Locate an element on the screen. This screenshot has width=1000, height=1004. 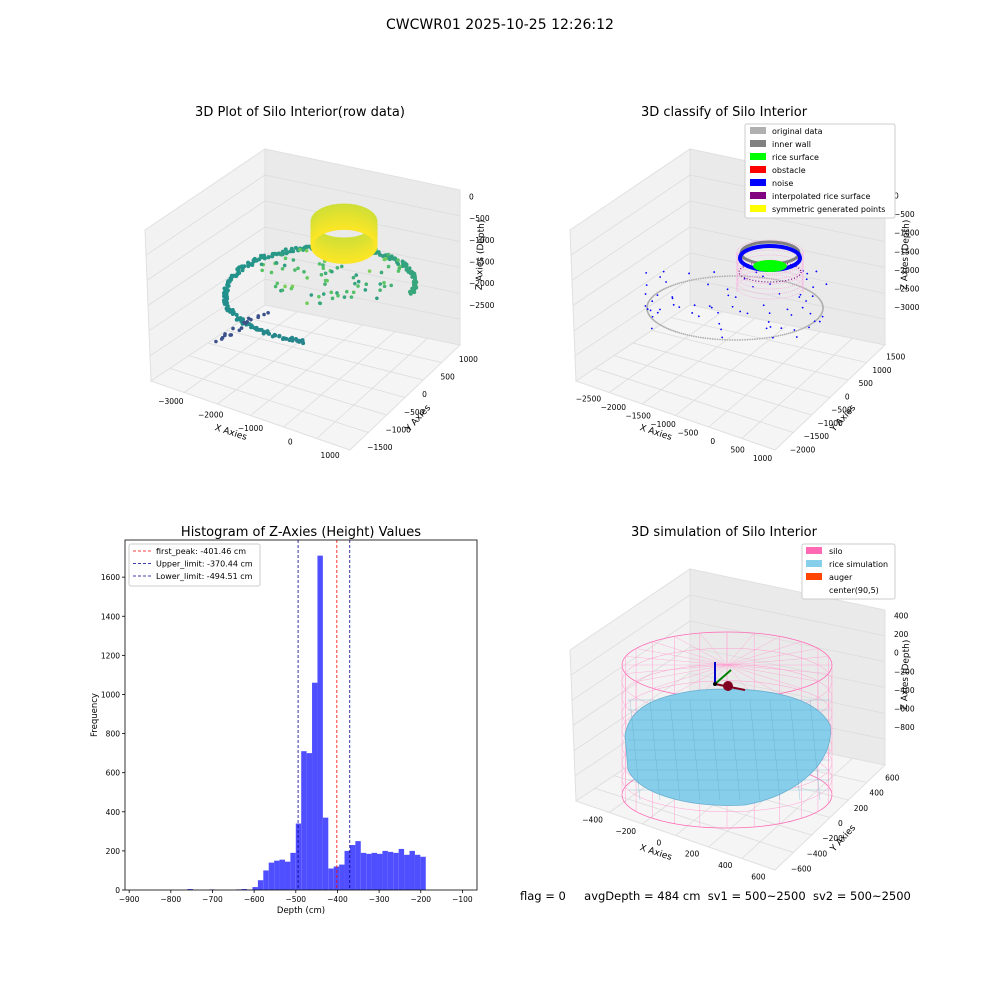
classify-legend-label: obstacle is located at coordinates (789, 170).